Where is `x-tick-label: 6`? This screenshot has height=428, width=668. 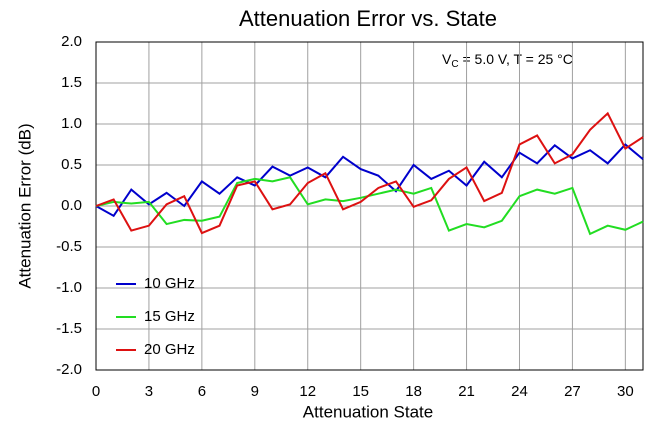 x-tick-label: 6 is located at coordinates (202, 391).